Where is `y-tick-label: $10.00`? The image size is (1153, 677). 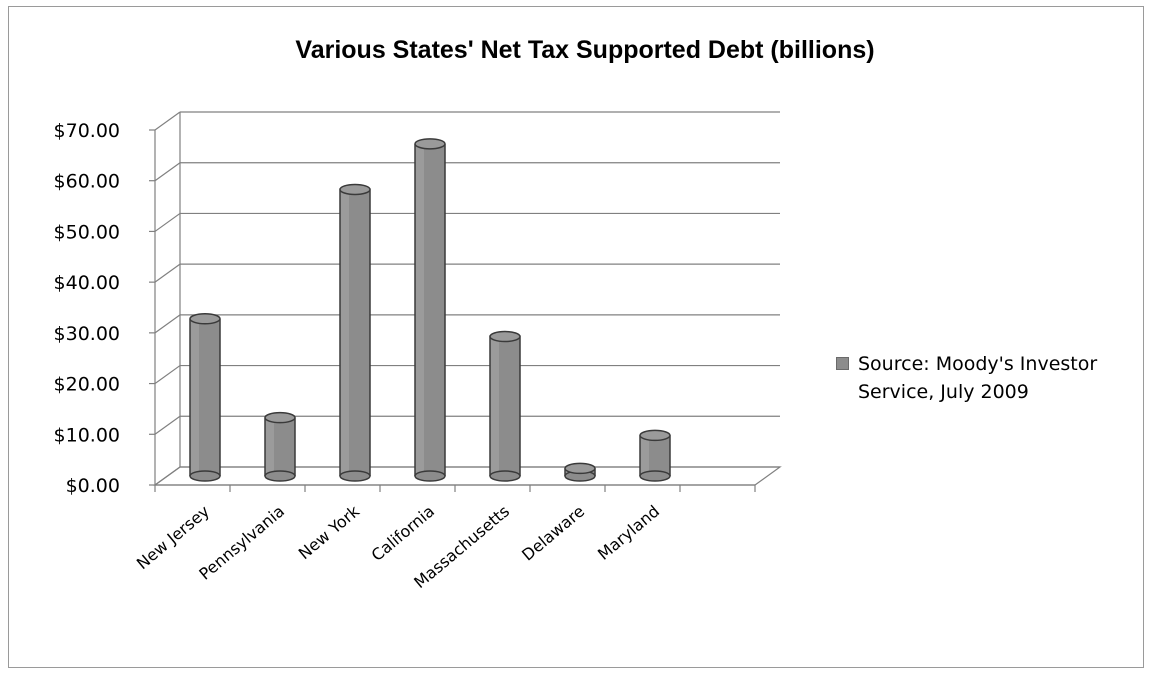
y-tick-label: $10.00 is located at coordinates (87, 435).